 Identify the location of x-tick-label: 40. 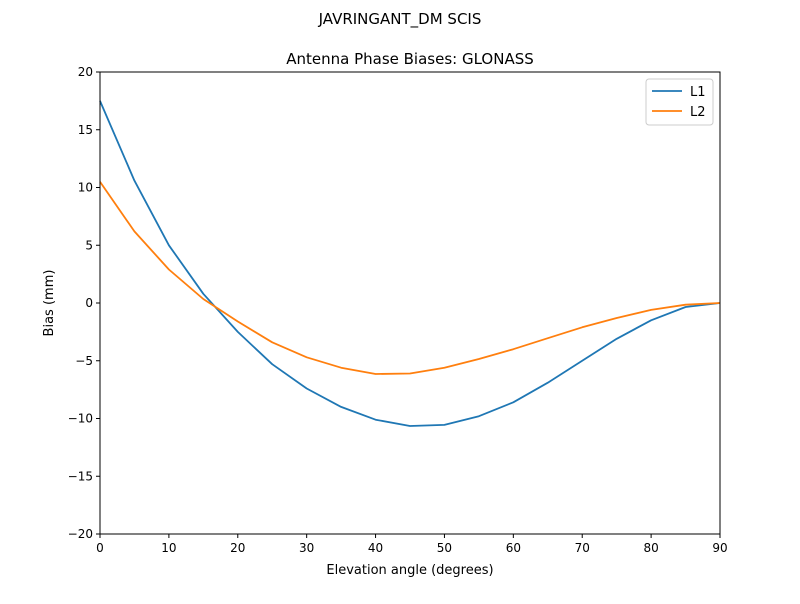
(375, 548).